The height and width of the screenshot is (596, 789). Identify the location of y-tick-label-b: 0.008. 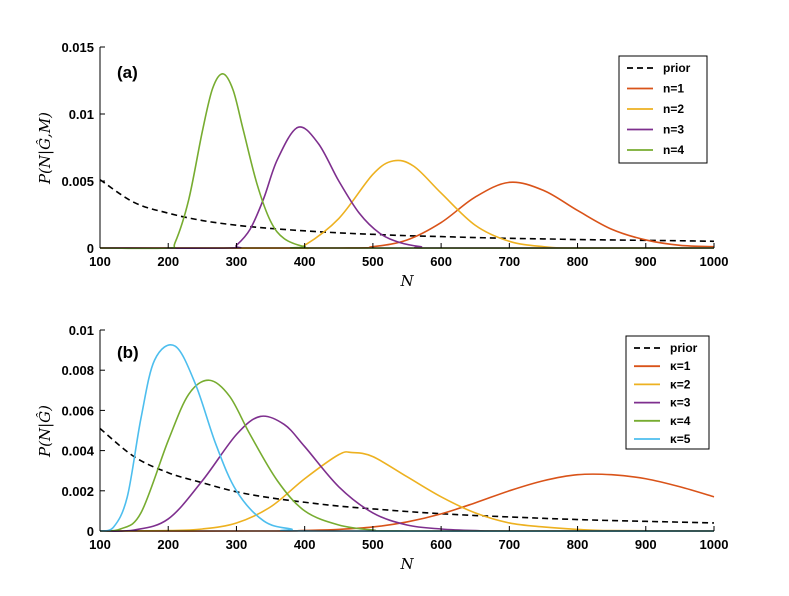
(77, 370).